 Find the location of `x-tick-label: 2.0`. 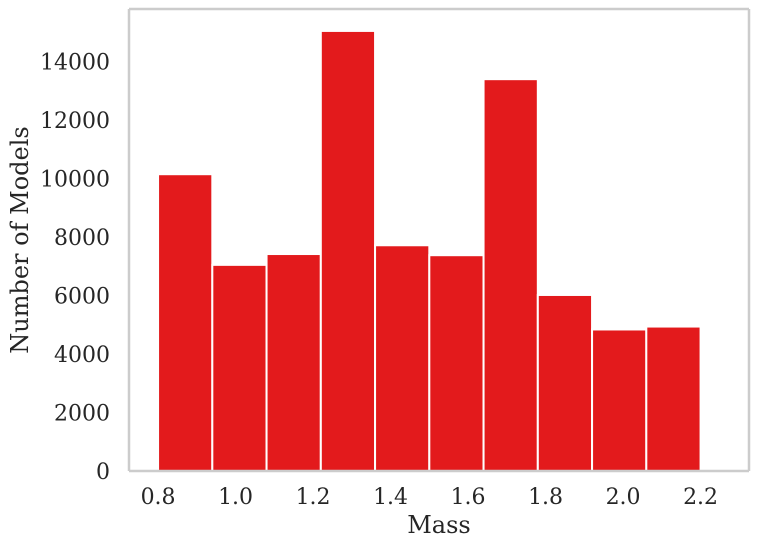

x-tick-label: 2.0 is located at coordinates (623, 497).